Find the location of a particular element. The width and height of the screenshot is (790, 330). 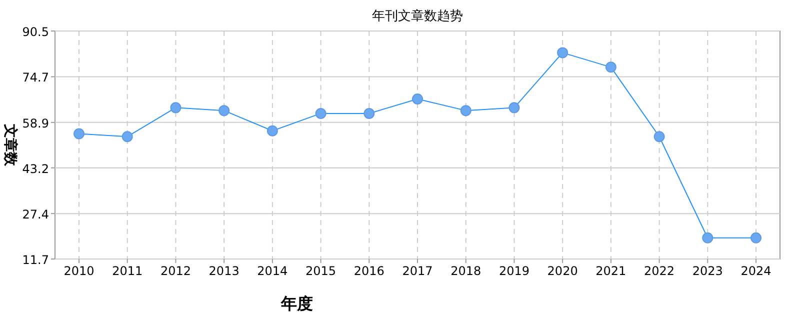

x-tick-label: 2014 is located at coordinates (272, 271).